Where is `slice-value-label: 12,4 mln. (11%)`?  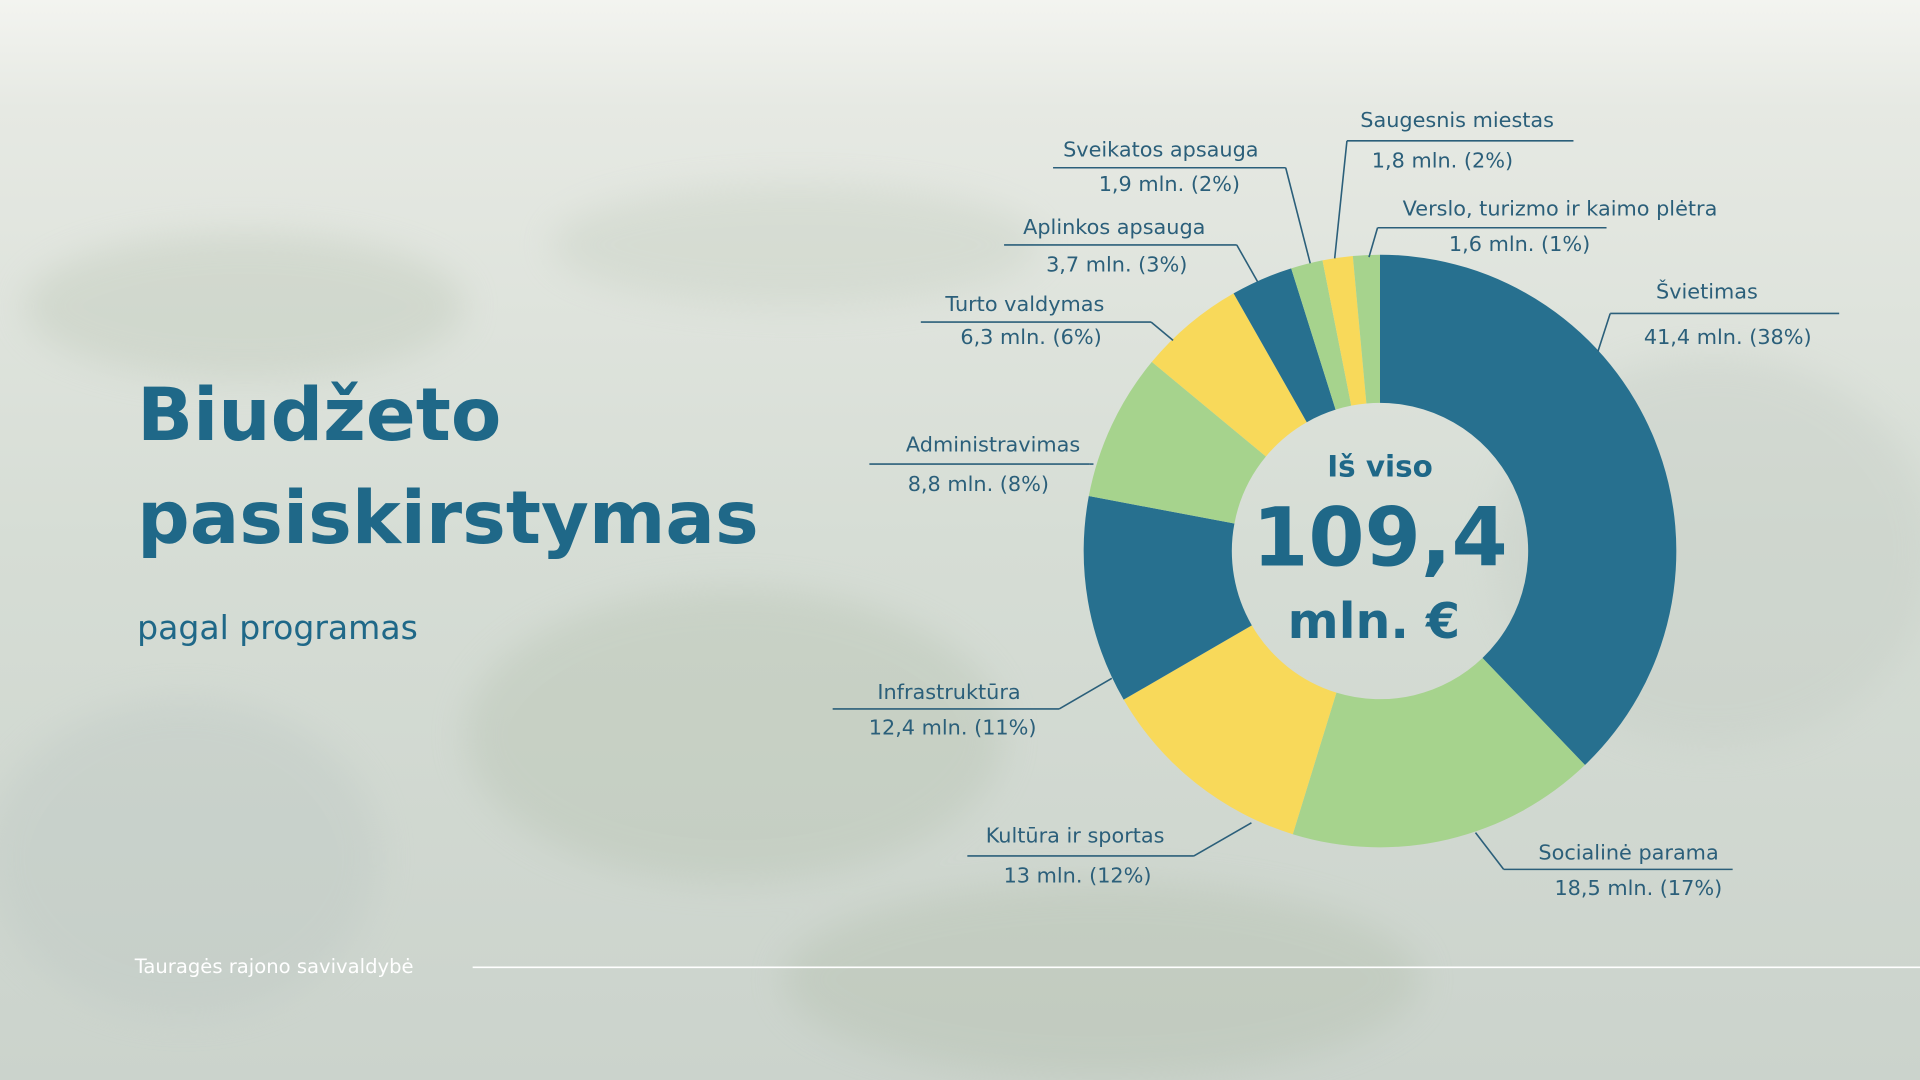
slice-value-label: 12,4 mln. (11%) is located at coordinates (953, 728).